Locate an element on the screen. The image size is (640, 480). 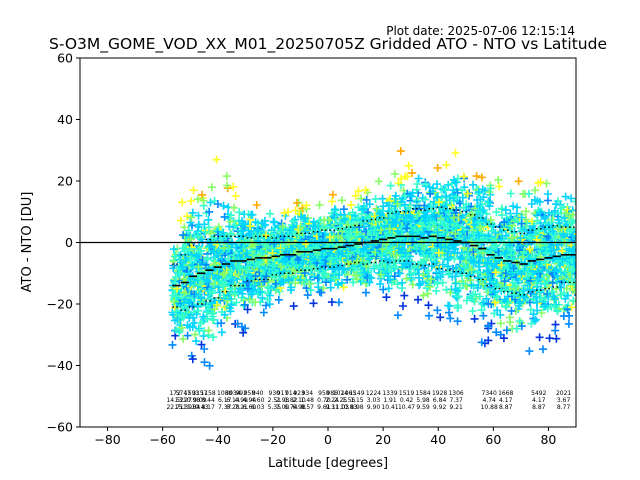
bin-annotation-count: 1158 is located at coordinates (207, 393).